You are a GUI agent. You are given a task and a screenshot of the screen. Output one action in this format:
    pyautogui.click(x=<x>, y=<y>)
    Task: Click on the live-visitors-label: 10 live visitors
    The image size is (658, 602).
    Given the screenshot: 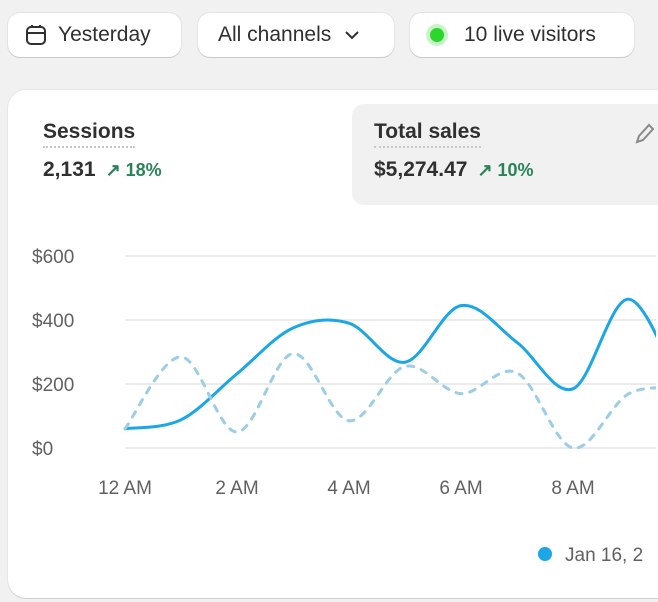 What is the action you would take?
    pyautogui.click(x=530, y=34)
    